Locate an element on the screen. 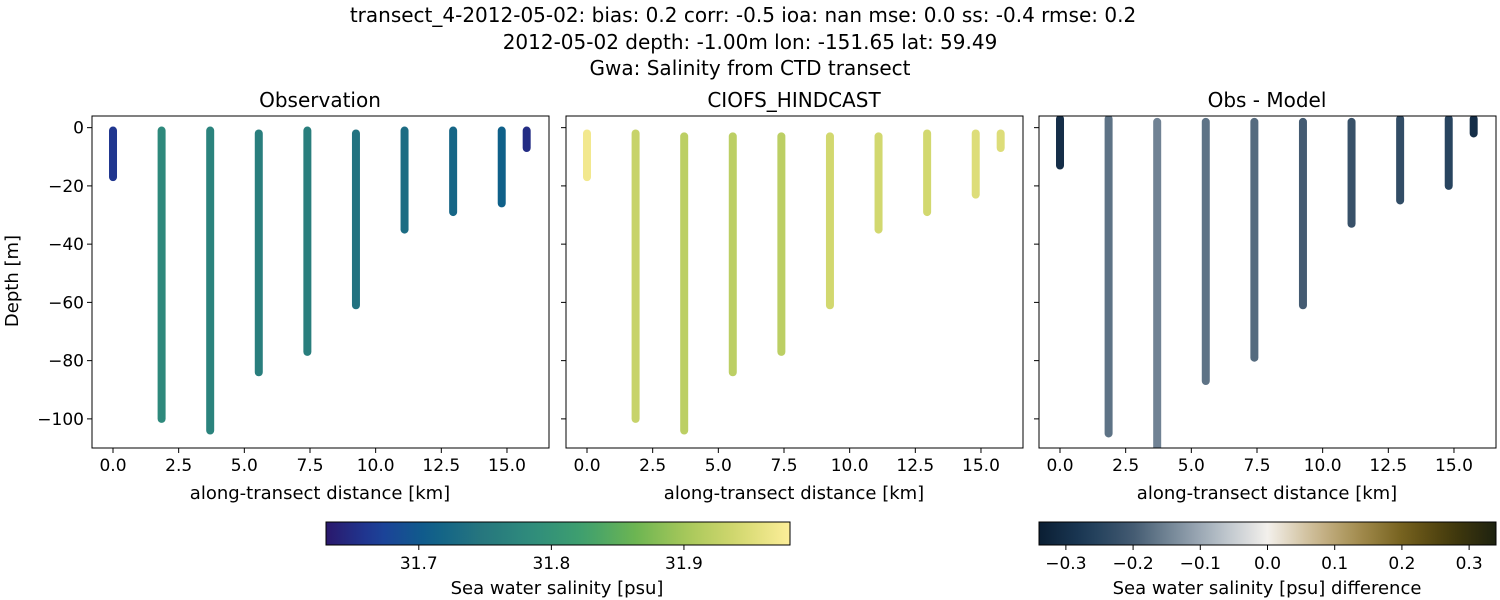 The image size is (1500, 600). colorbar-tick-label: 31.8 is located at coordinates (551, 564).